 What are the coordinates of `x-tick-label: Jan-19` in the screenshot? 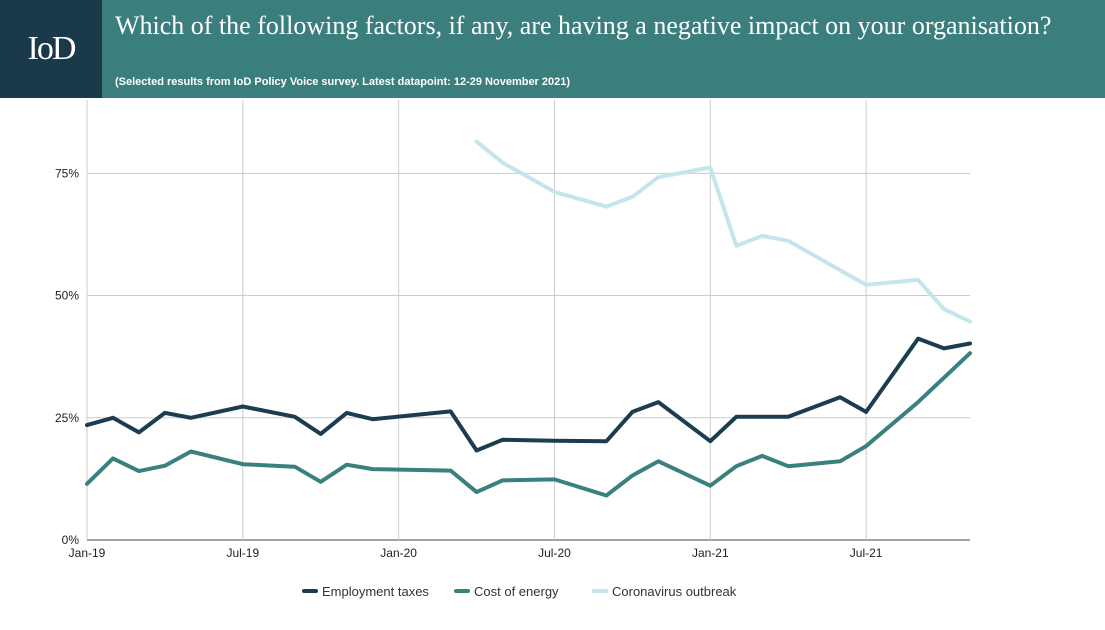 It's located at (87, 553).